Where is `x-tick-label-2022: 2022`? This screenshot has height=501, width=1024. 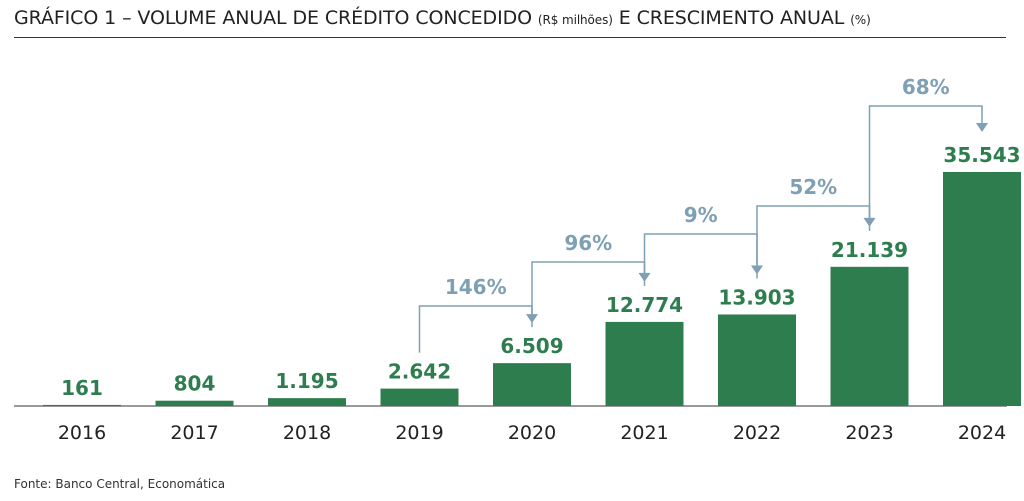
x-tick-label-2022: 2022 is located at coordinates (757, 433).